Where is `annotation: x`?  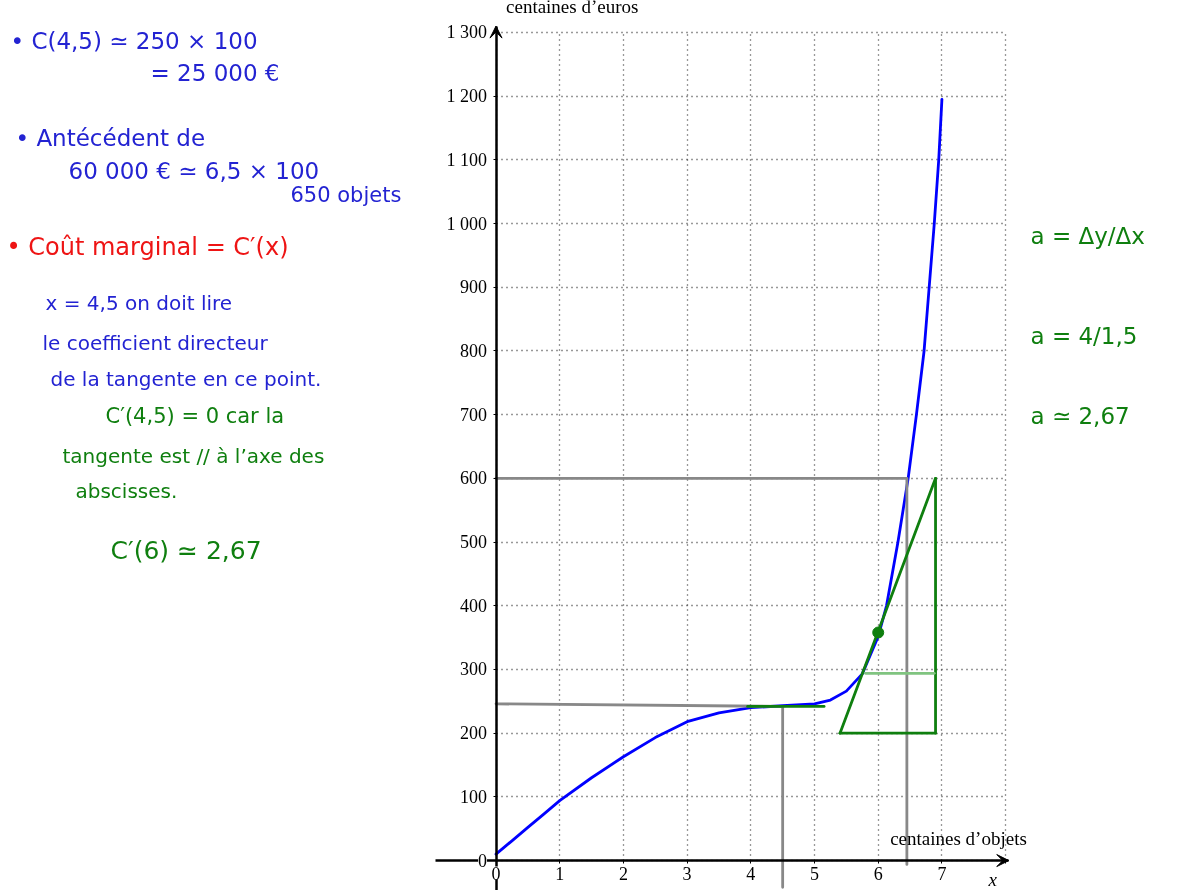
annotation: x is located at coordinates (992, 879).